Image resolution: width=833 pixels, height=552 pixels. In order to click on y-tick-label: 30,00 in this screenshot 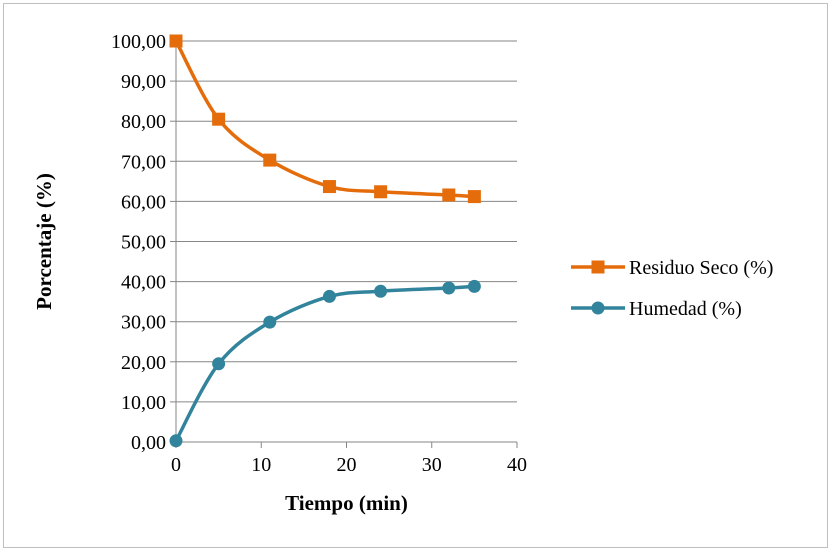, I will do `click(143, 323)`.